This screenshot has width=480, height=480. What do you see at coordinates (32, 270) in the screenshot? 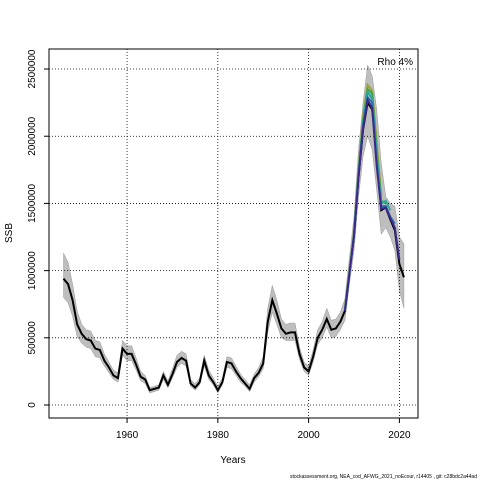
I see `y-tick-label: 1000000` at bounding box center [32, 270].